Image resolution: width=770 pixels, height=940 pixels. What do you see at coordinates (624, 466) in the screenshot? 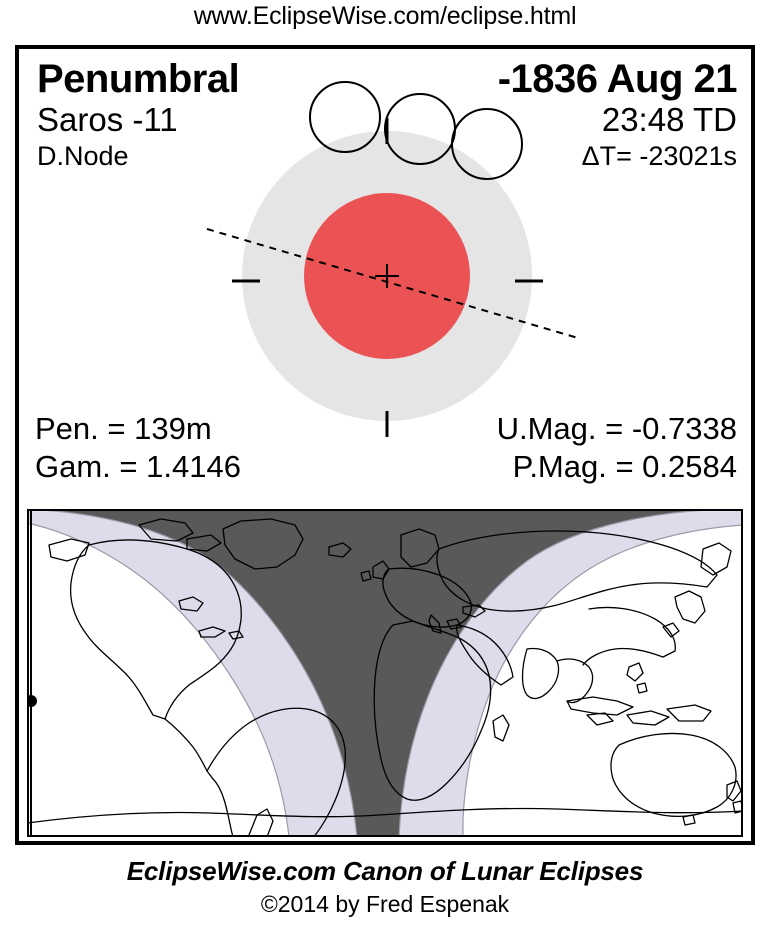
I see `penumbral-magnitude-label: P.Mag. = 0.2584` at bounding box center [624, 466].